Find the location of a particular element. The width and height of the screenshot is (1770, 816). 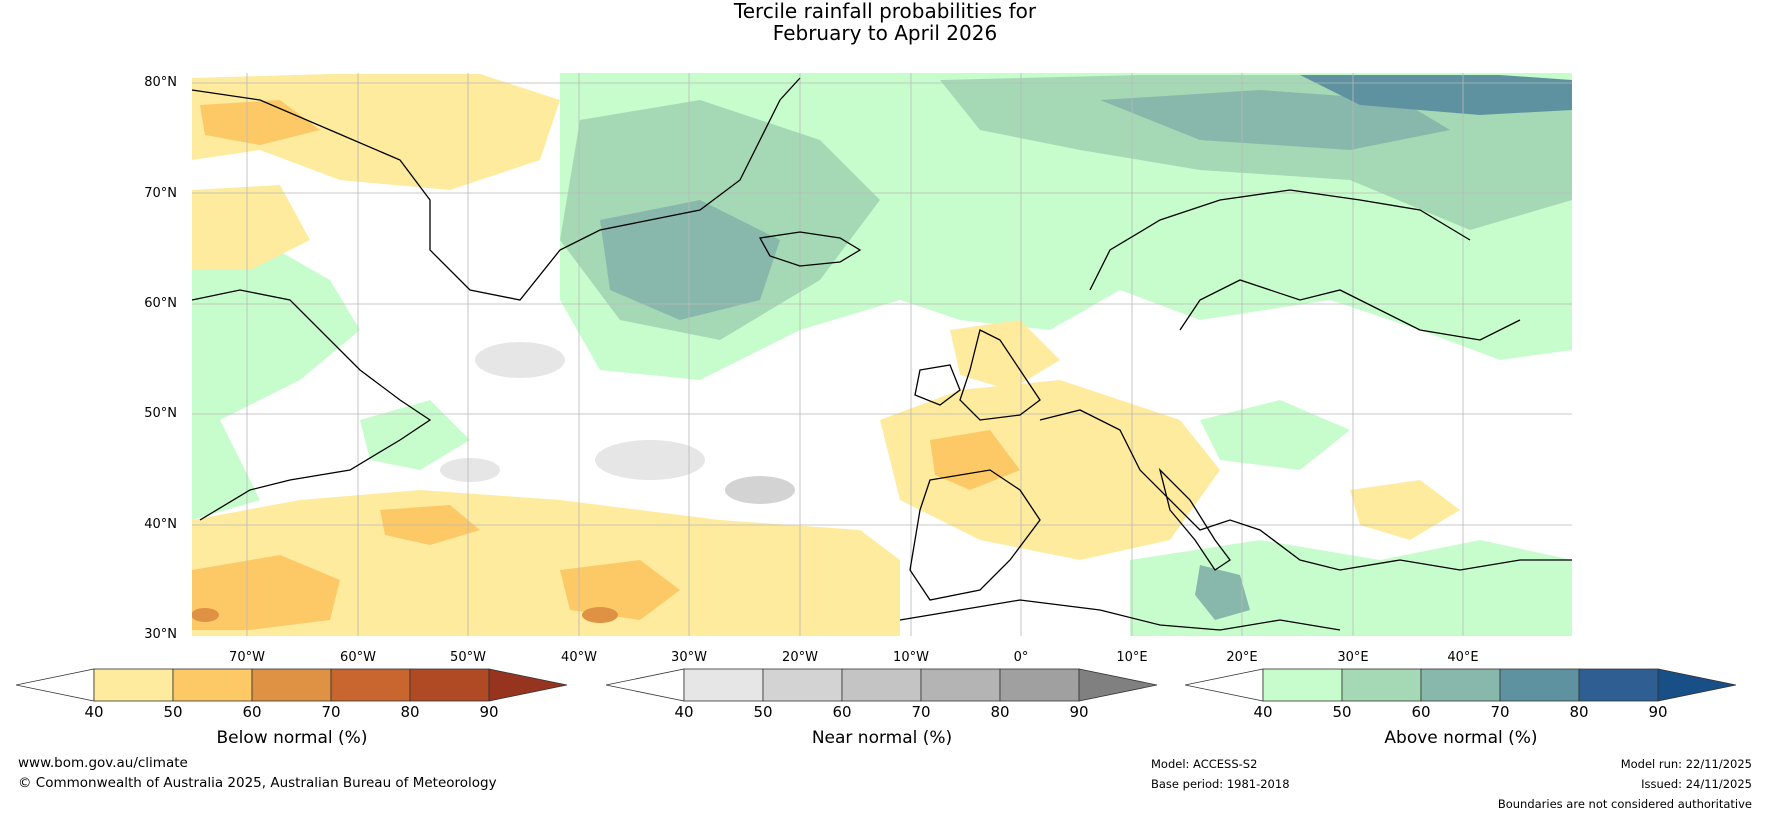

lat-label: 60°N is located at coordinates (160, 303).